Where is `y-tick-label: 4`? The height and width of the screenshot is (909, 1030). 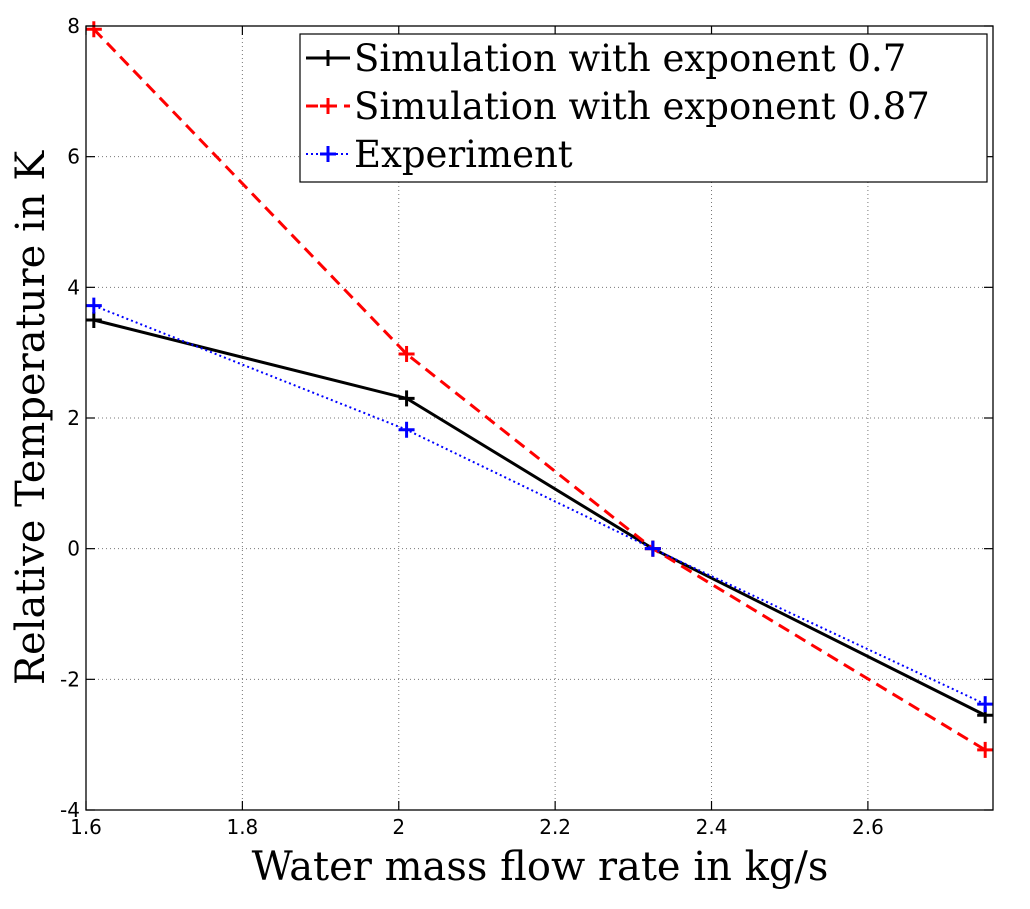
y-tick-label: 4 is located at coordinates (73, 287).